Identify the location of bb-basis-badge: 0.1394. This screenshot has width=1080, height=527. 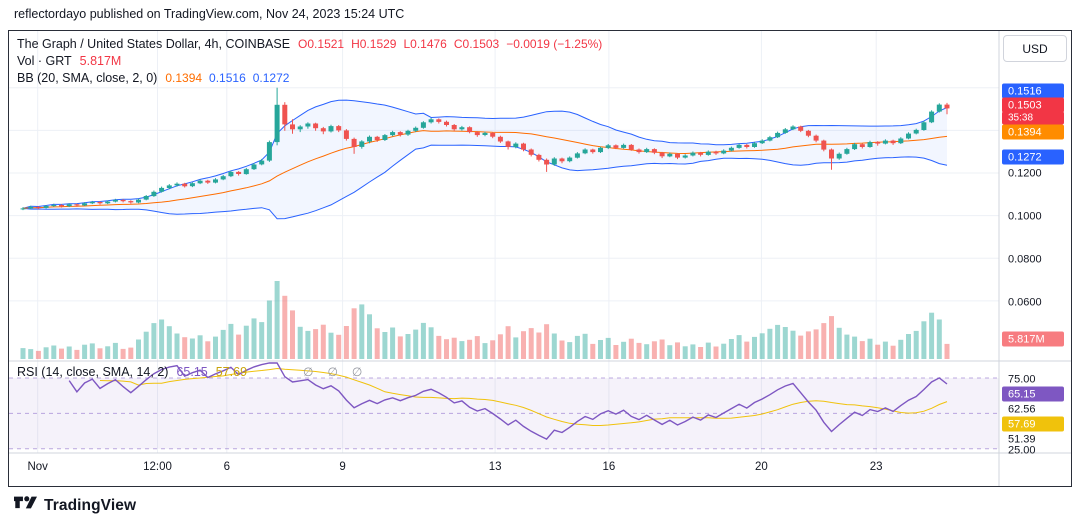
(1033, 132).